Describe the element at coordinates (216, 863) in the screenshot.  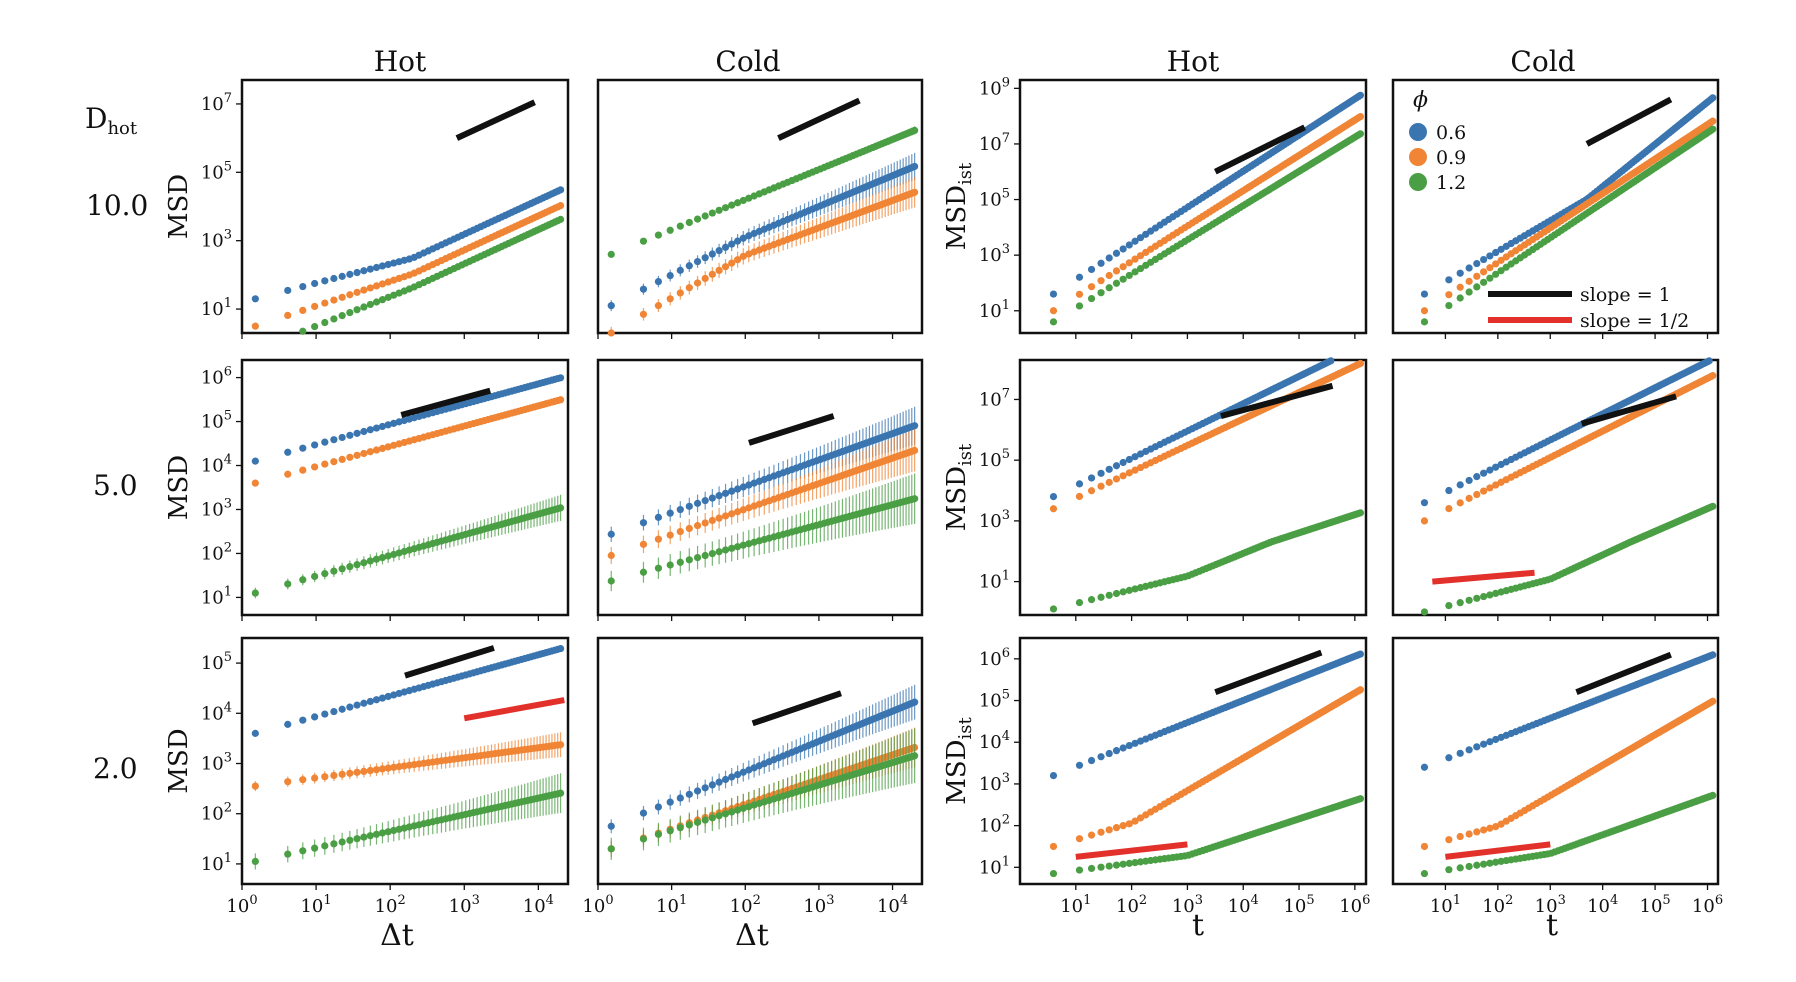
I see `y-tick-label: 10¹` at that location.